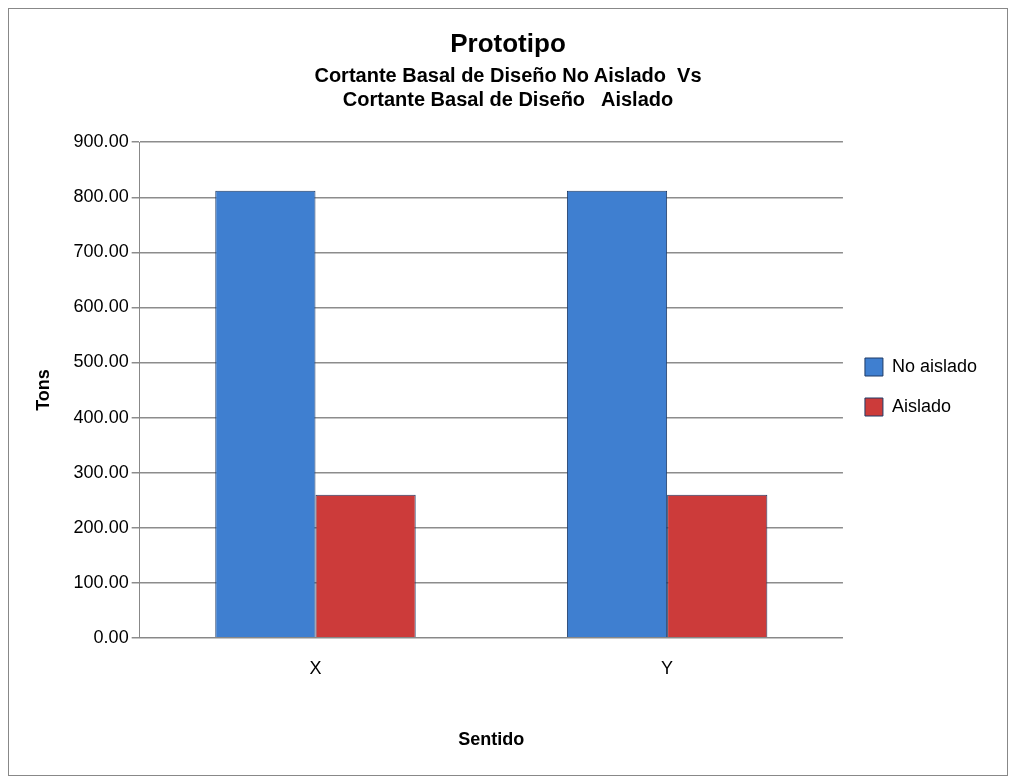 The image size is (1018, 784). What do you see at coordinates (101, 141) in the screenshot?
I see `y-tick-label: 900.00` at bounding box center [101, 141].